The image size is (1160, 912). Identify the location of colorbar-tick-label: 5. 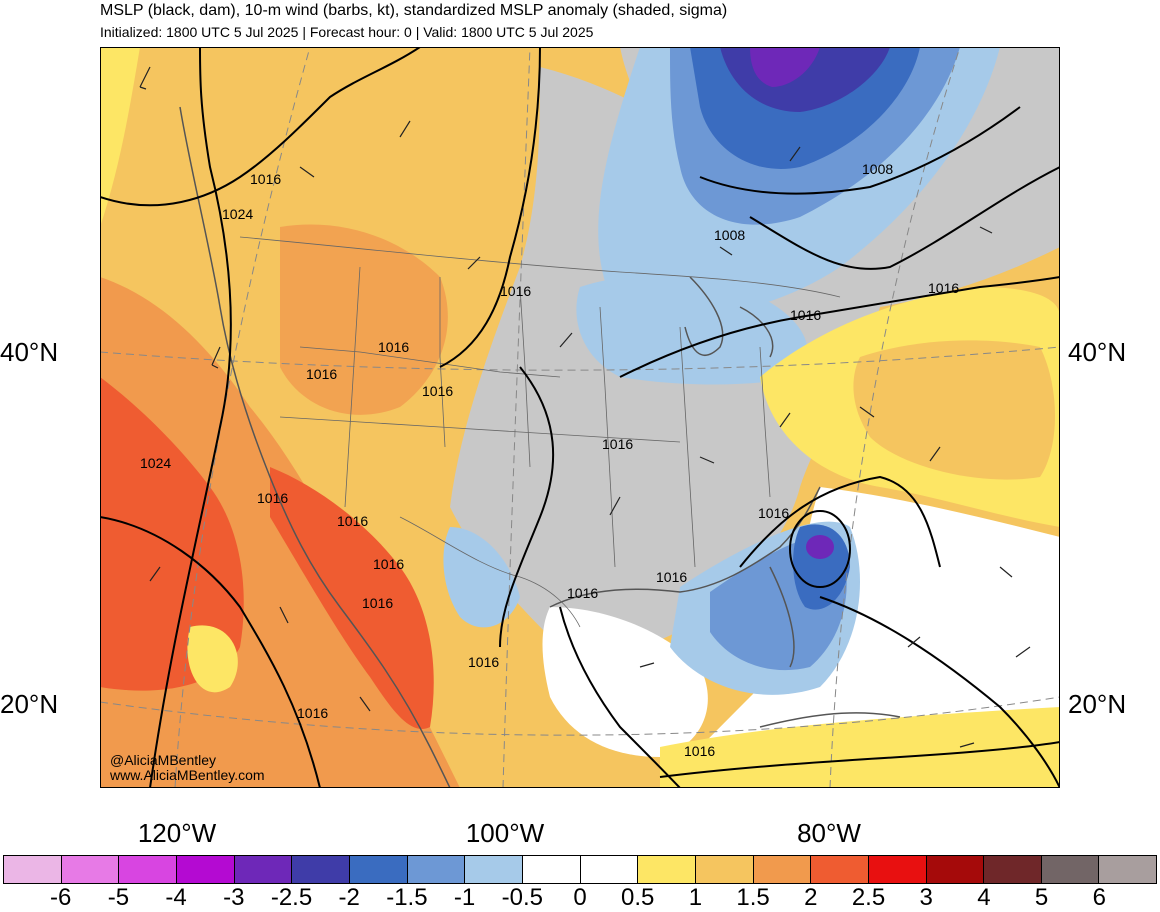
(1041, 897).